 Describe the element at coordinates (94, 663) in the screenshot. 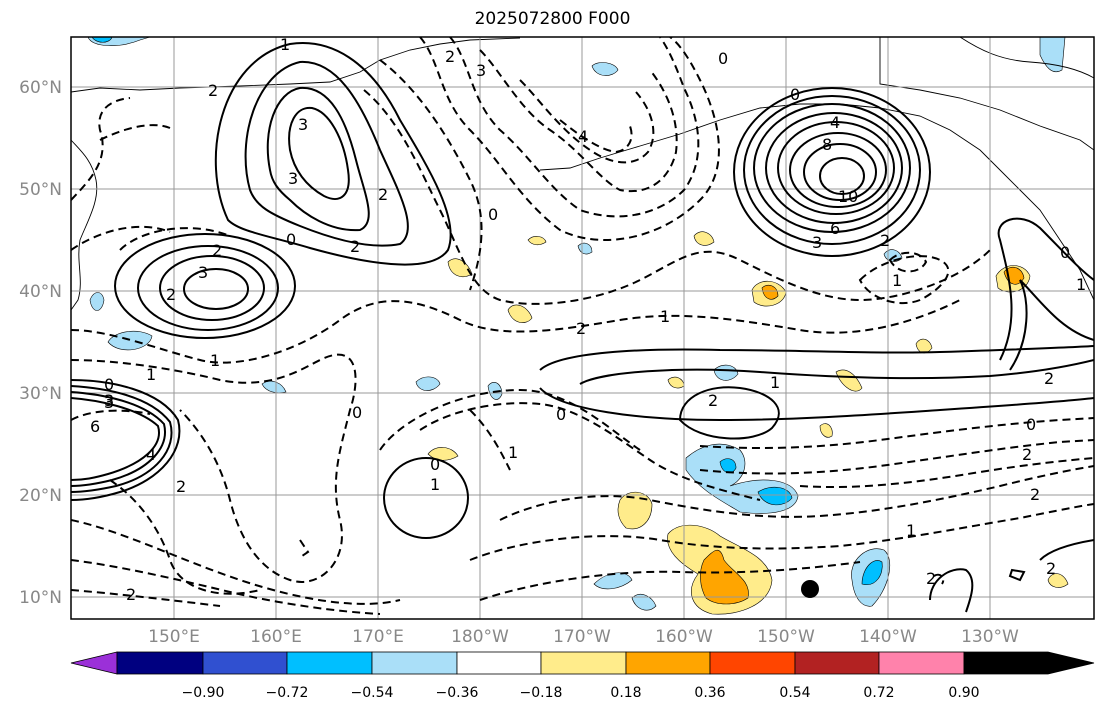

I see `colorbar-extend-min` at that location.